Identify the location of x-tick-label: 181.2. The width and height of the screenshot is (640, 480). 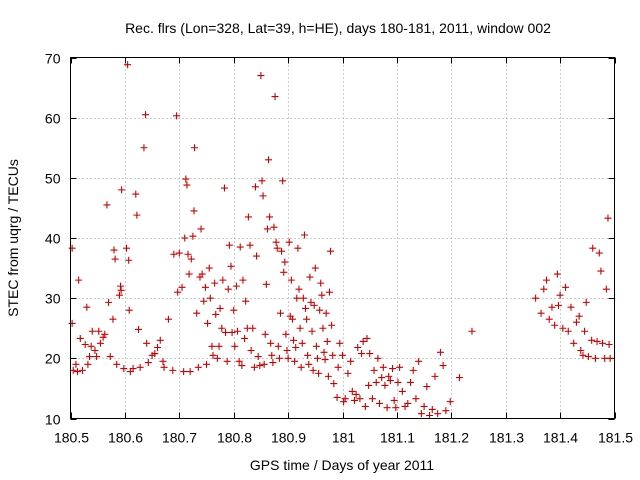
(451, 438).